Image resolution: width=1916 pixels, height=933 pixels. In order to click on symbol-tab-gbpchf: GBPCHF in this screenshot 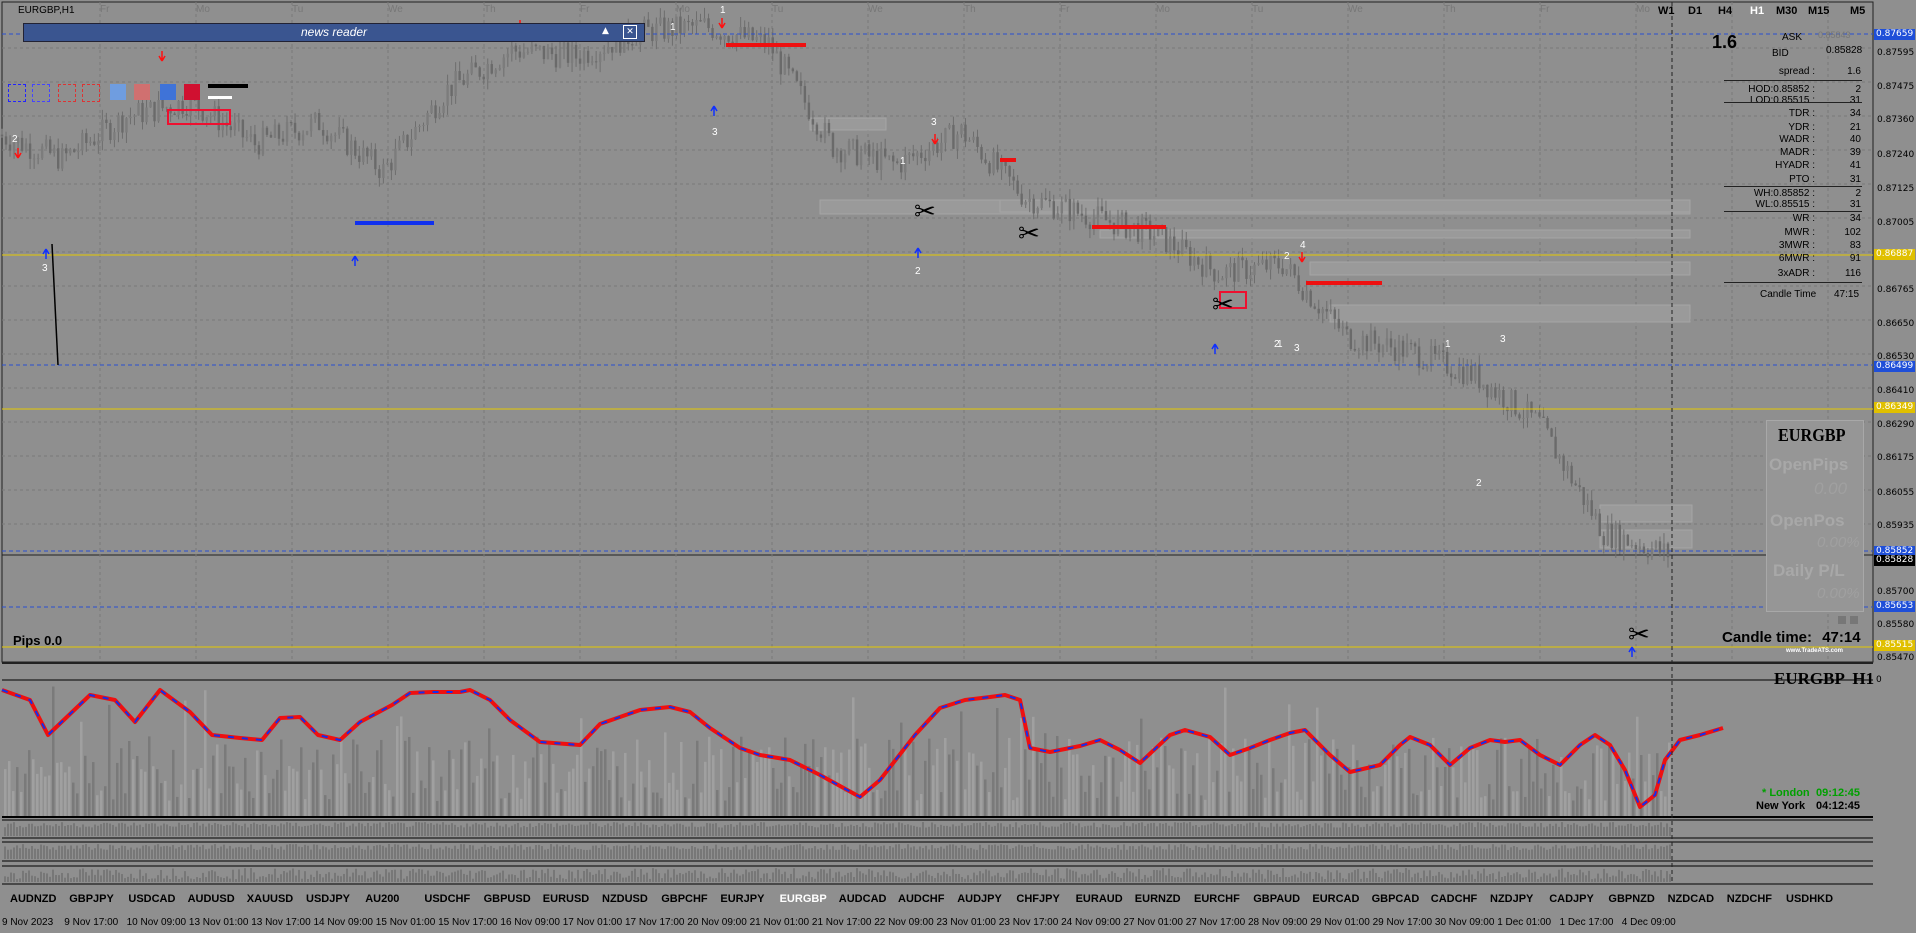, I will do `click(684, 899)`.